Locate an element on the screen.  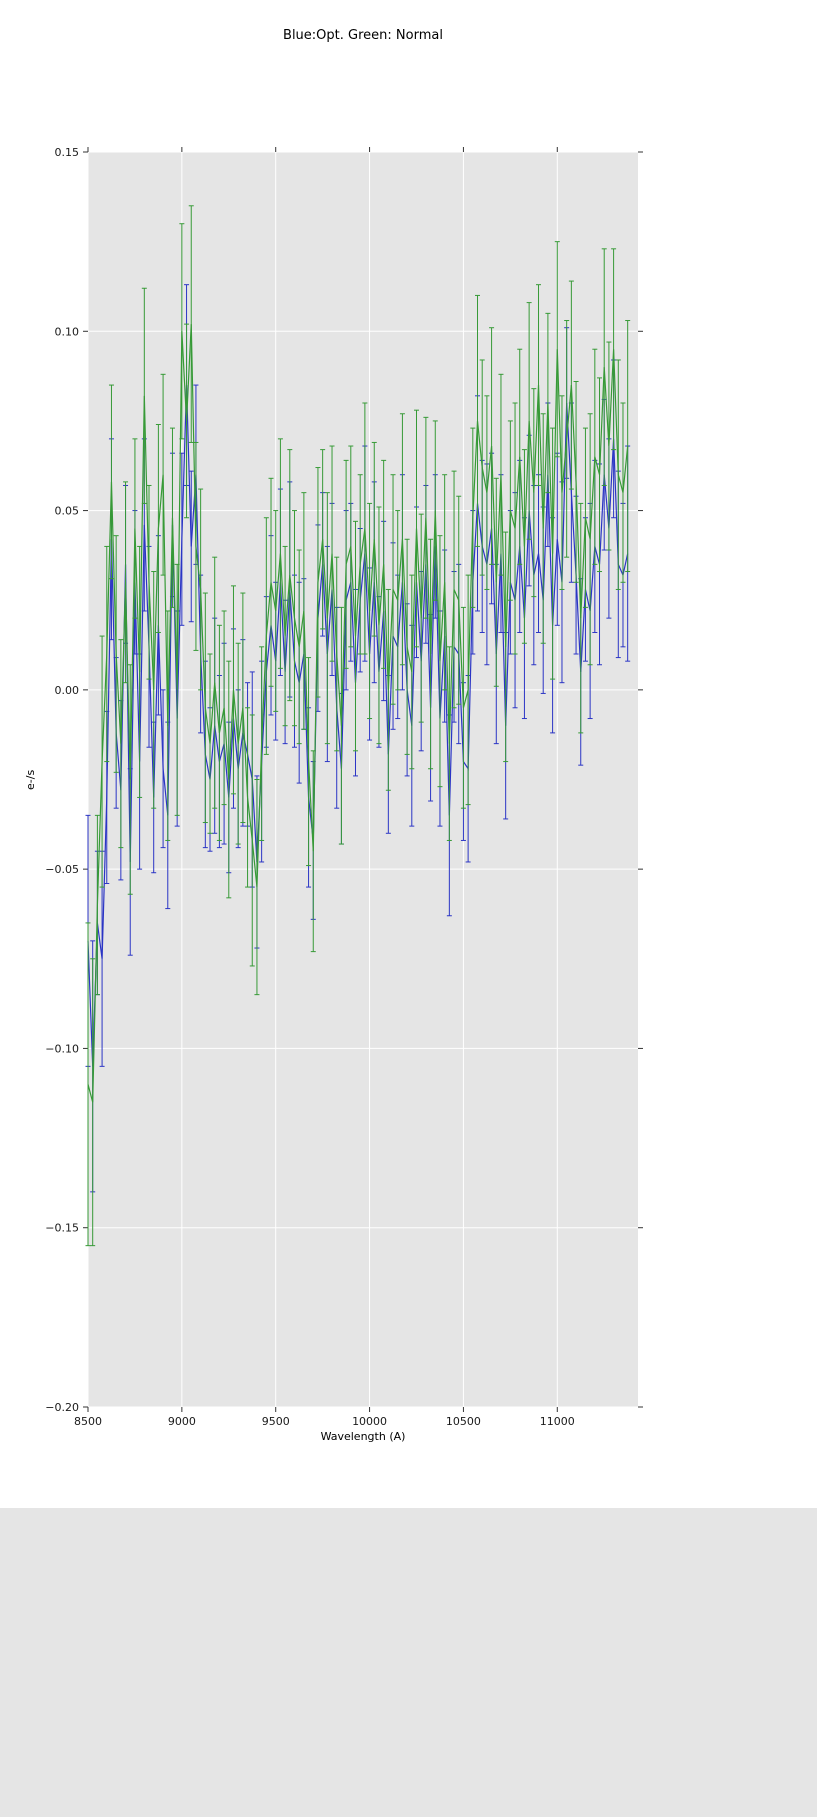
x-tick-label: 9500 is located at coordinates (276, 1421).